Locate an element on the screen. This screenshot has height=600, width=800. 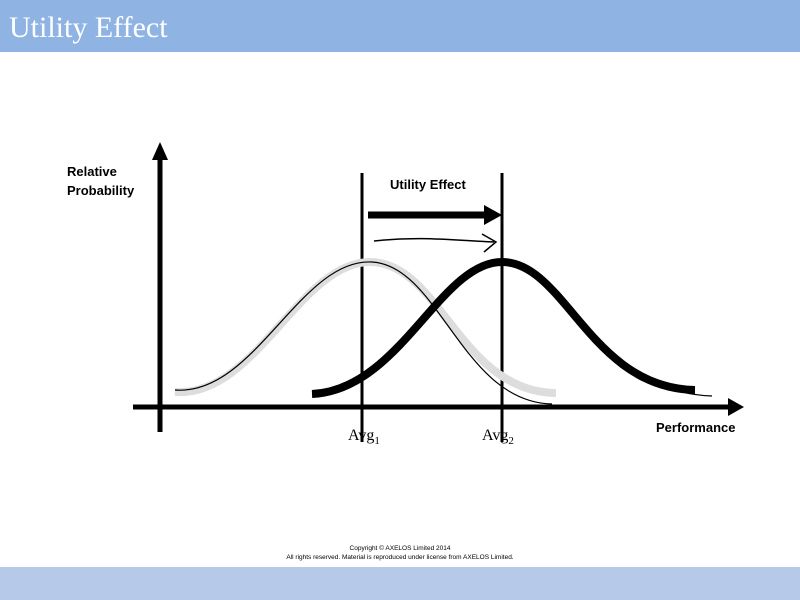
hand-arrow is located at coordinates (435, 243).